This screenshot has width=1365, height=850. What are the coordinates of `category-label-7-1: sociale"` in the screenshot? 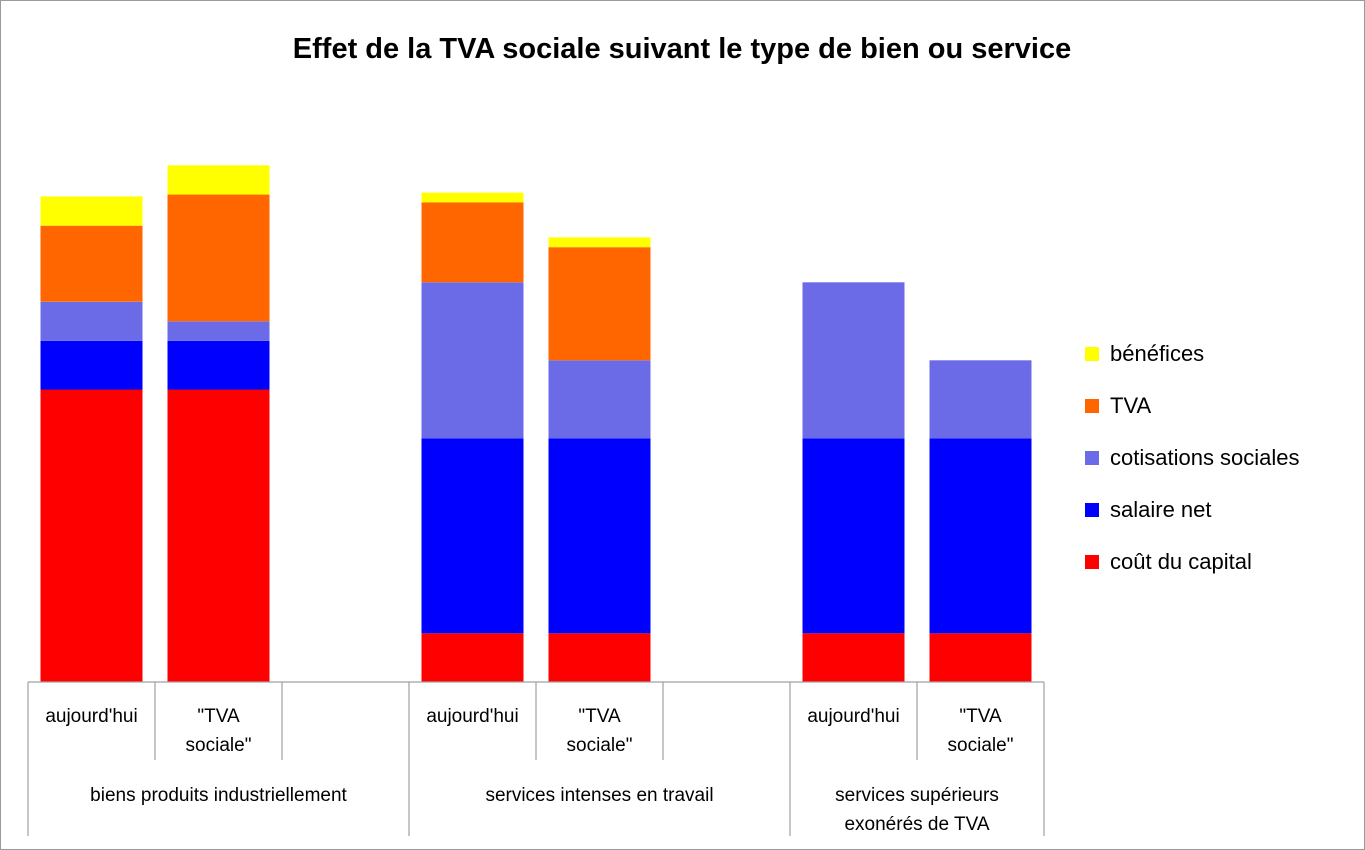 It's located at (981, 745).